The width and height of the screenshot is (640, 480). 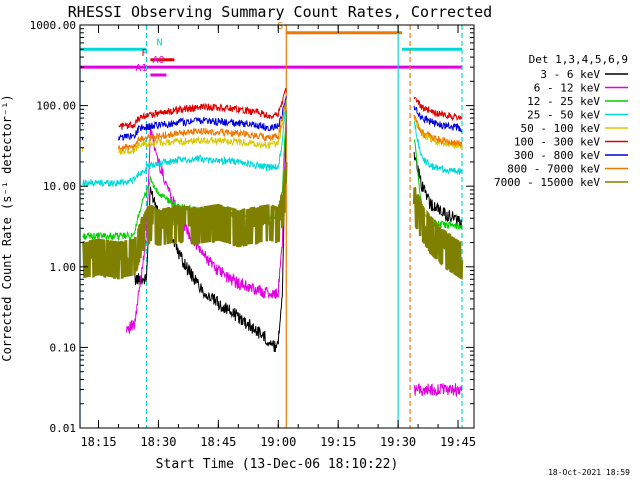 What do you see at coordinates (141, 68) in the screenshot?
I see `flag-label-a1: A1` at bounding box center [141, 68].